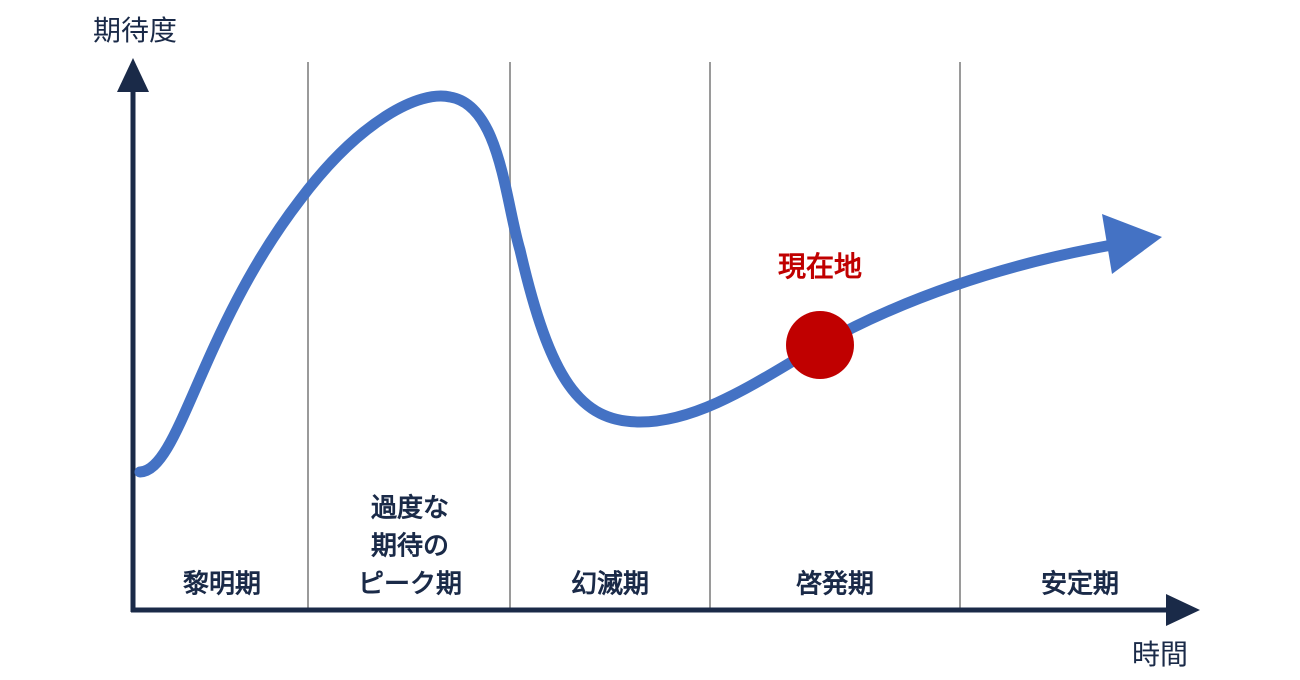 This screenshot has width=1300, height=680. What do you see at coordinates (820, 345) in the screenshot?
I see `current-marker` at bounding box center [820, 345].